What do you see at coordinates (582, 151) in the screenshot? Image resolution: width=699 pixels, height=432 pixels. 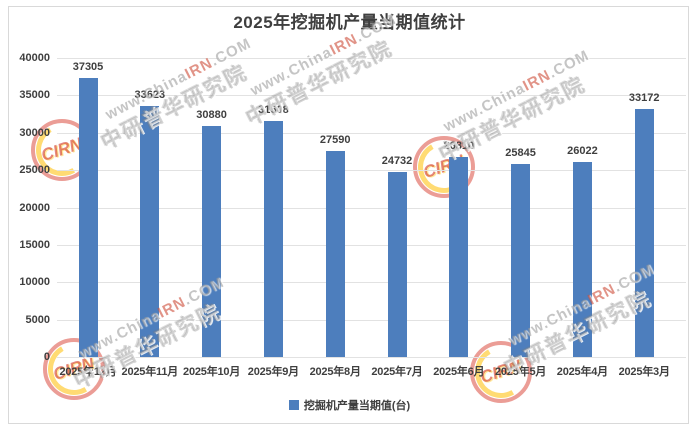 I see `bar-value-label: 26022` at bounding box center [582, 151].